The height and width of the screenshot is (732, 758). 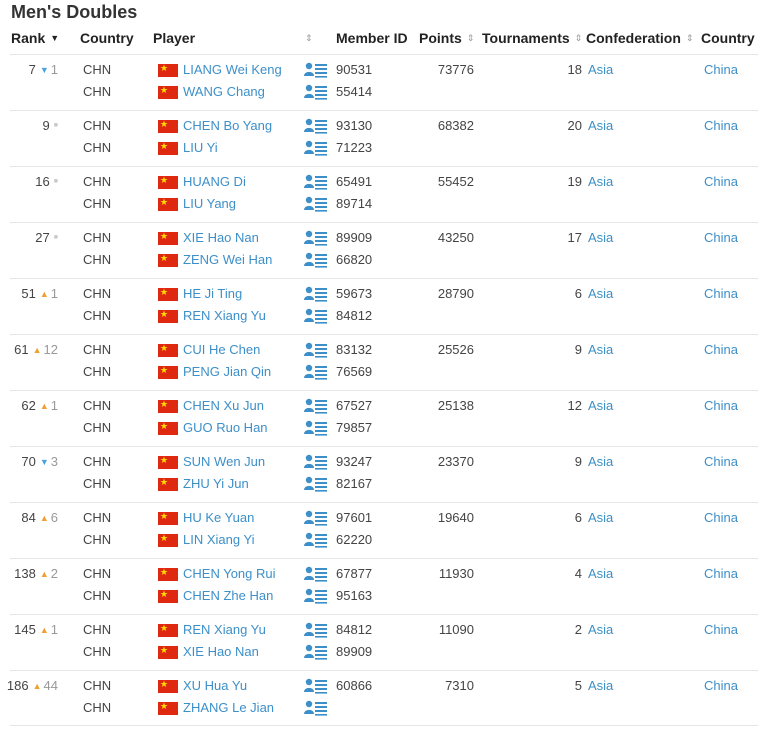 What do you see at coordinates (36, 629) in the screenshot?
I see `rank-cell: 145 ▲ 1` at bounding box center [36, 629].